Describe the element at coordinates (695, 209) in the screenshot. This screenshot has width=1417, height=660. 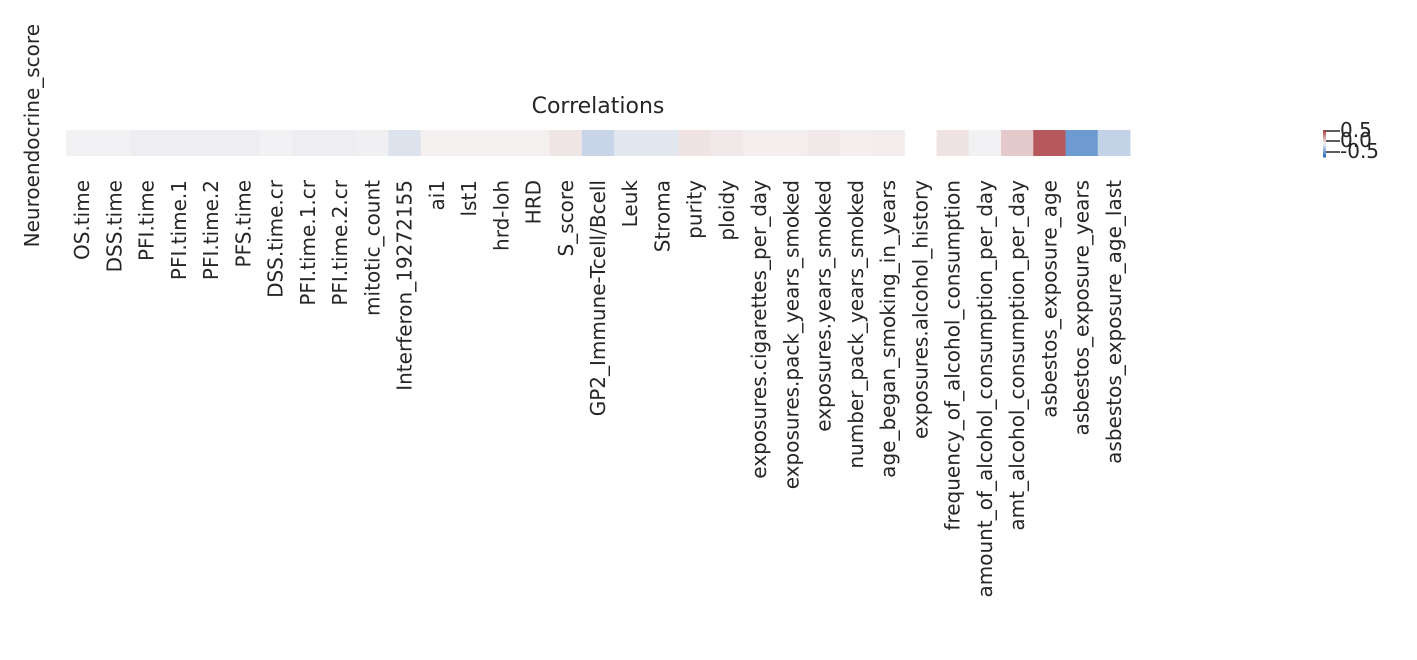
I see `x-tick-label: purity` at that location.